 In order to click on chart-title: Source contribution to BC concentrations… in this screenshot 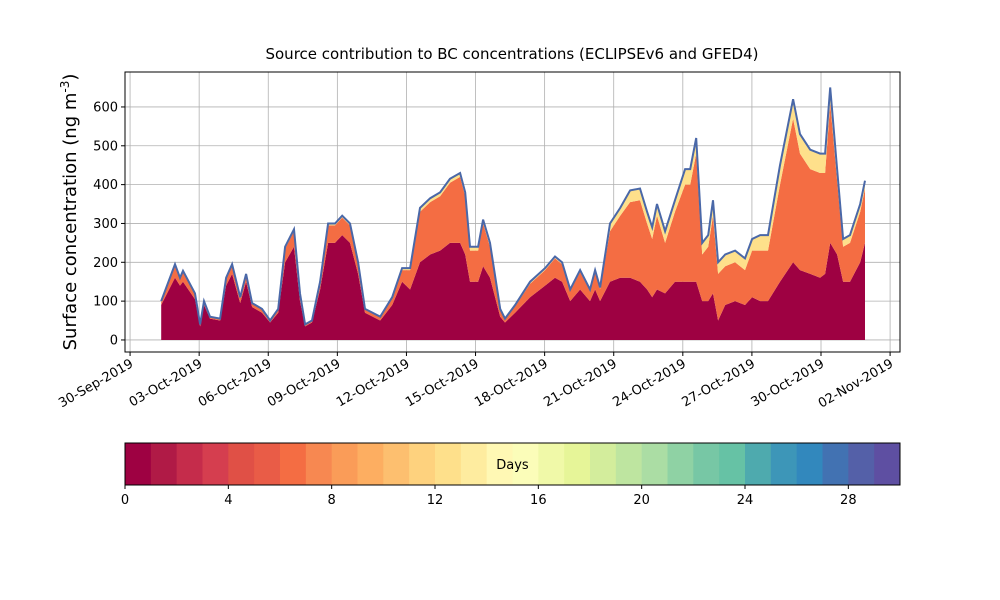, I will do `click(511, 54)`.